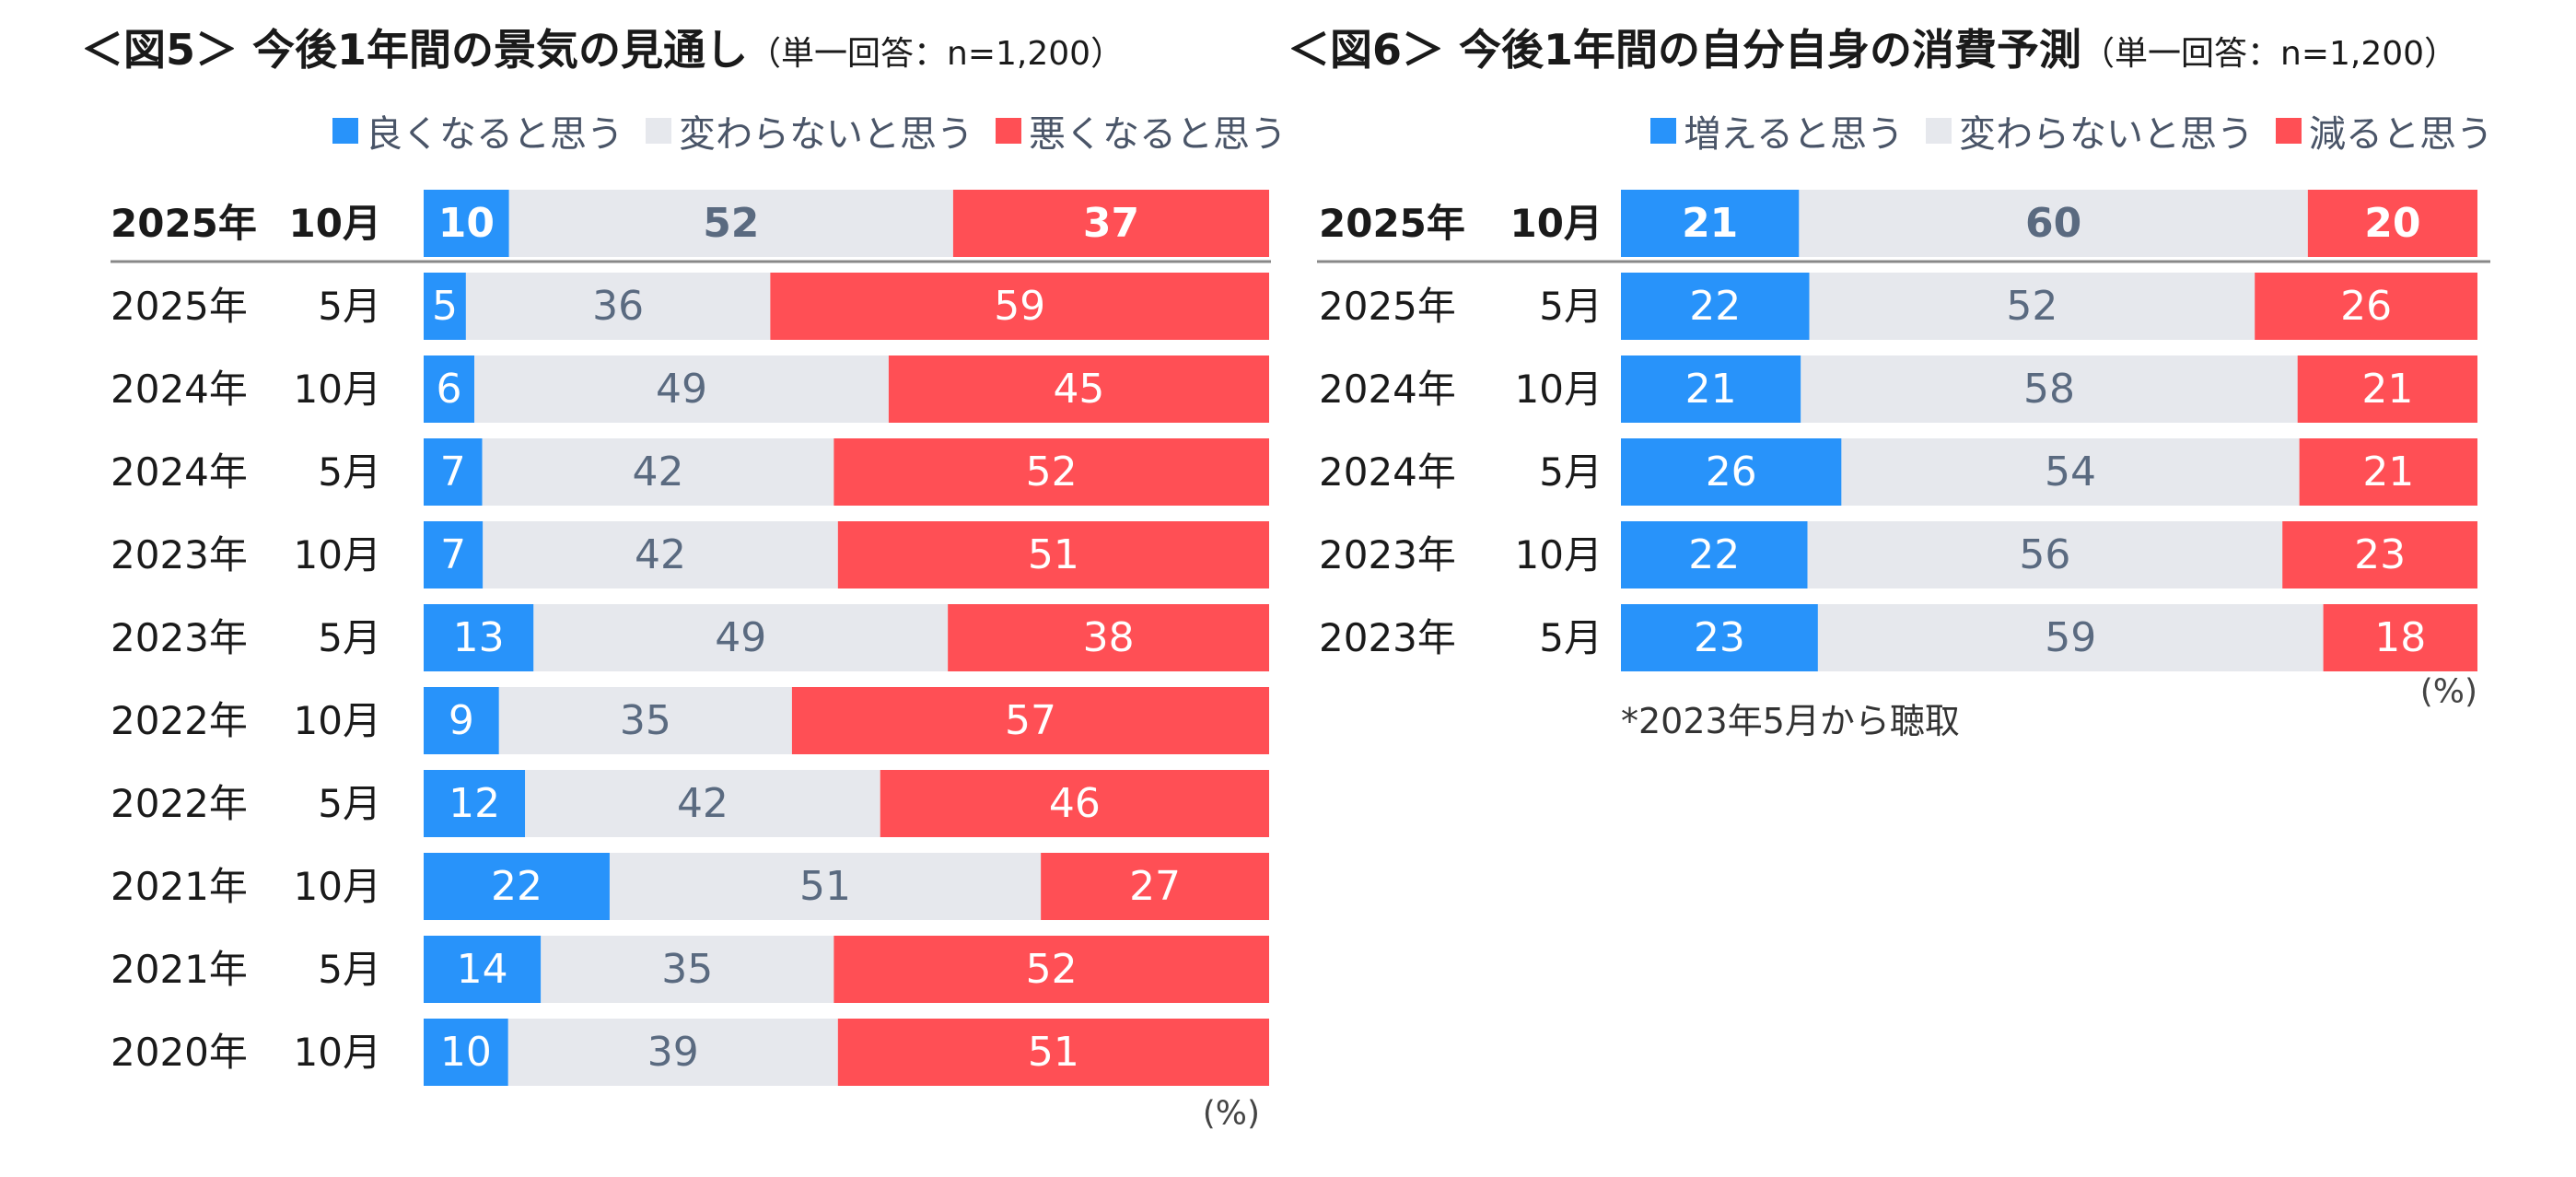 The image size is (2576, 1177). I want to click on chart5-subtitle: （単一回答：n=1,200）, so click(936, 54).